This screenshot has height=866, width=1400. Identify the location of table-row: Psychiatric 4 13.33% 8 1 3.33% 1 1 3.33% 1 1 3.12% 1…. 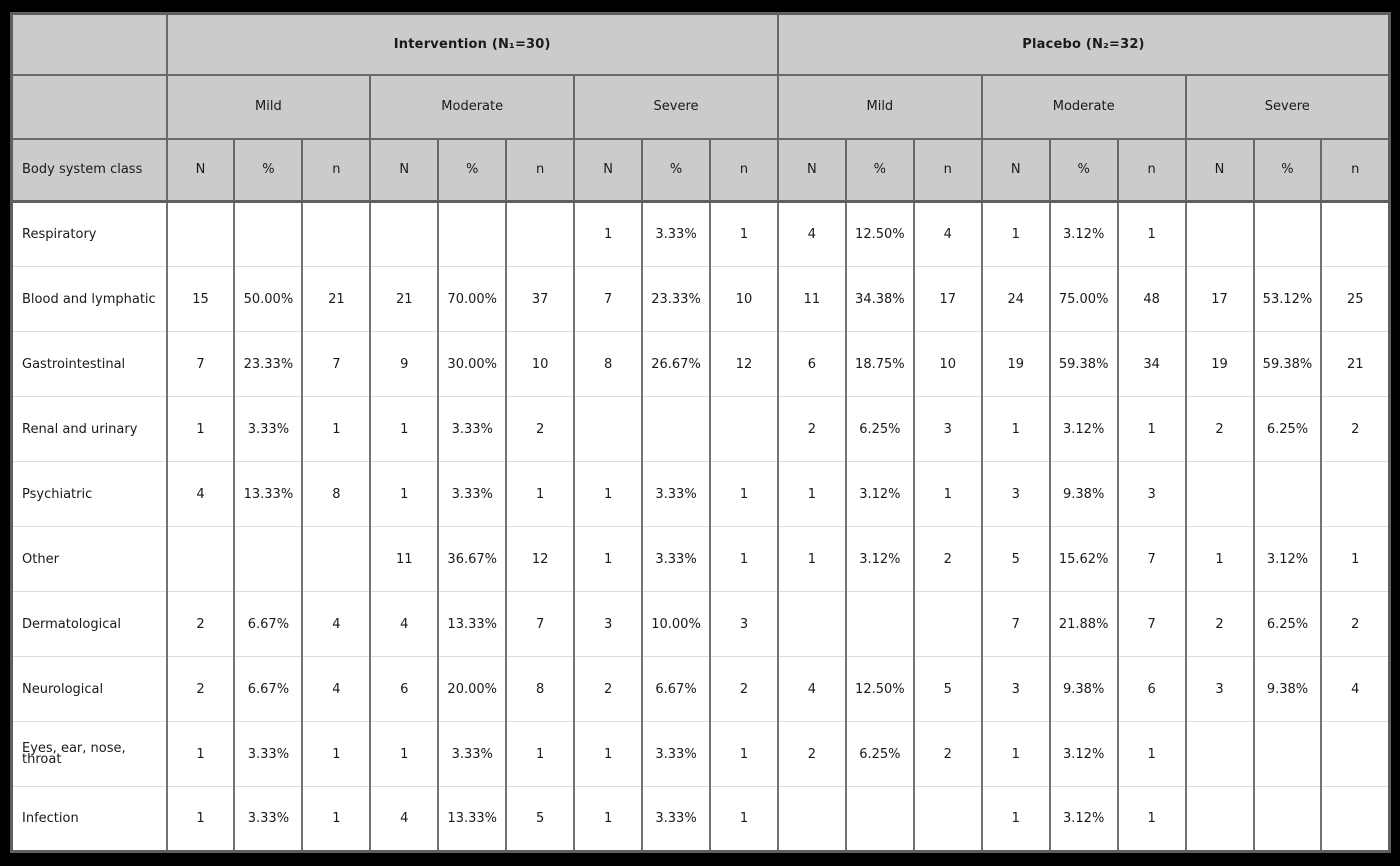
(700, 494).